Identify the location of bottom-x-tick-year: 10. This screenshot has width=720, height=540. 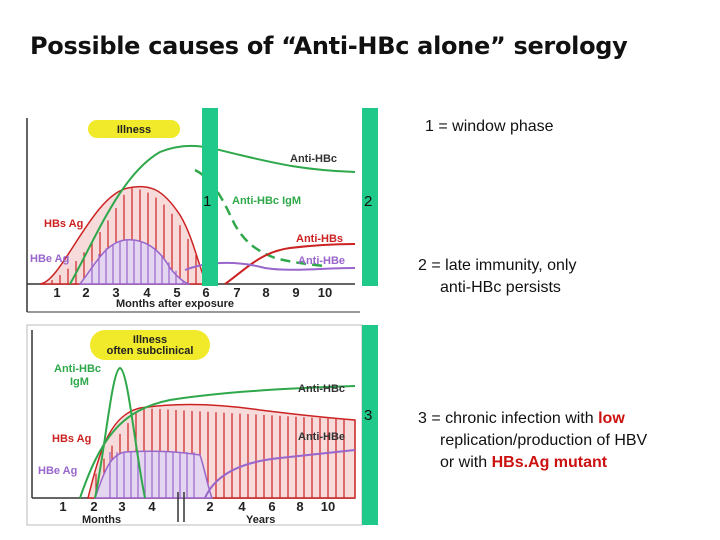
(328, 506).